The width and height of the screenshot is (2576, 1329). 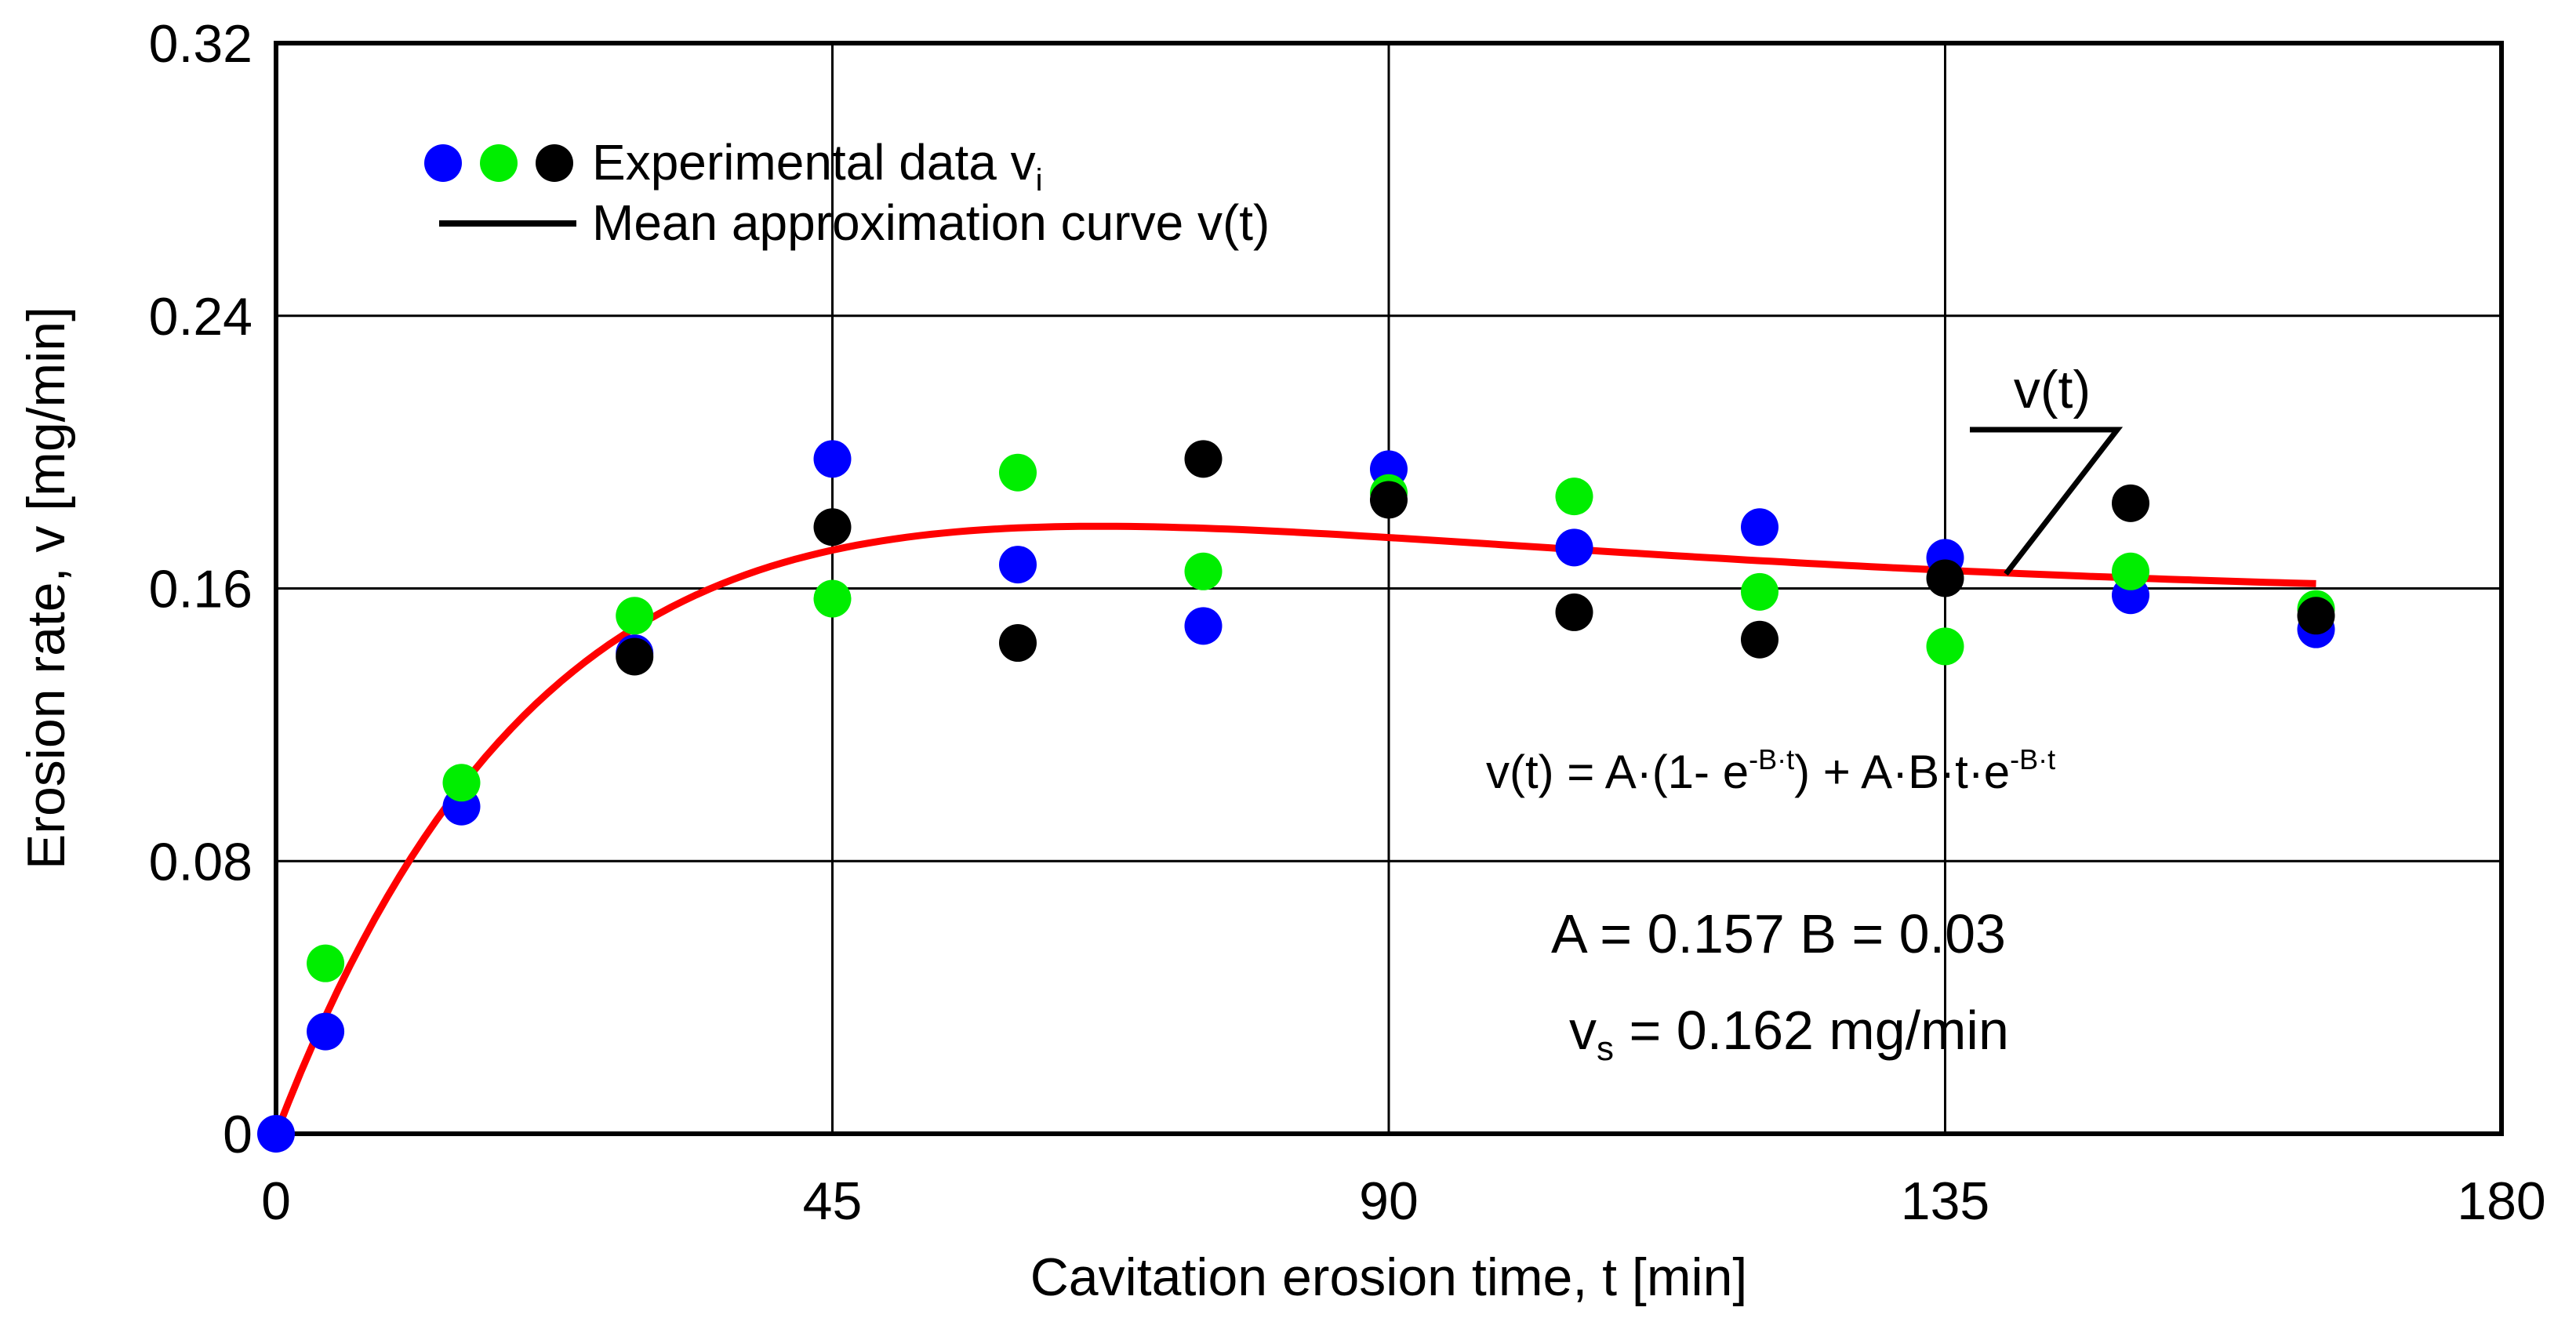 I want to click on legend-marker-blue, so click(x=443, y=163).